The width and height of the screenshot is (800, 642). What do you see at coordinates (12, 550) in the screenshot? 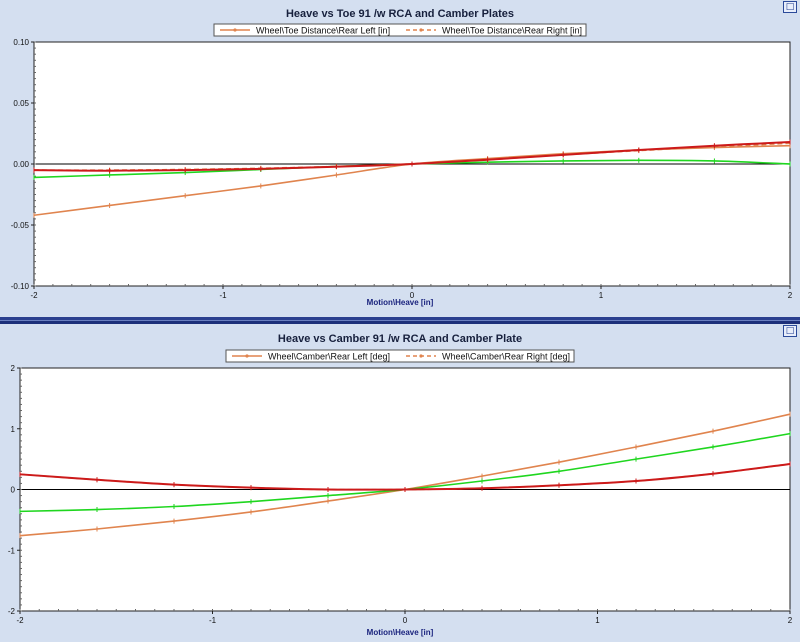
I see `y-tick-label: -1` at bounding box center [12, 550].